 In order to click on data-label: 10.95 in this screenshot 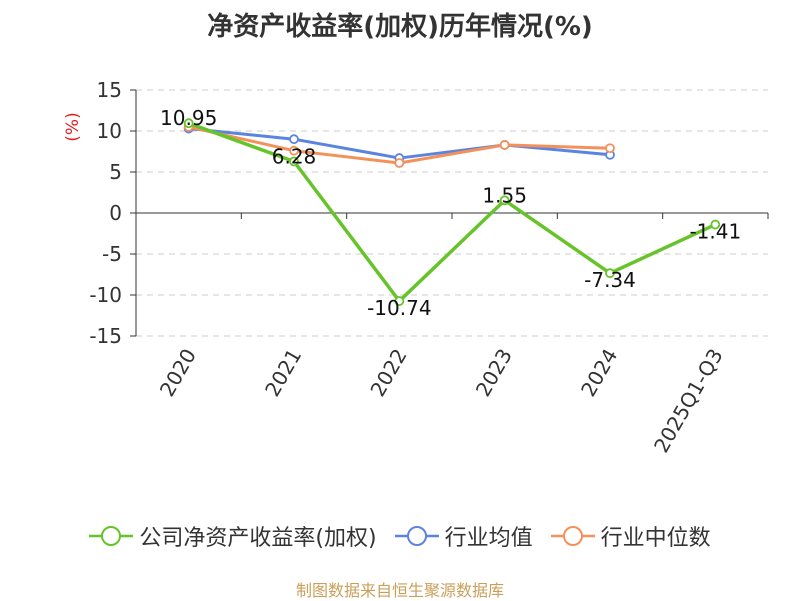, I will do `click(188, 118)`.